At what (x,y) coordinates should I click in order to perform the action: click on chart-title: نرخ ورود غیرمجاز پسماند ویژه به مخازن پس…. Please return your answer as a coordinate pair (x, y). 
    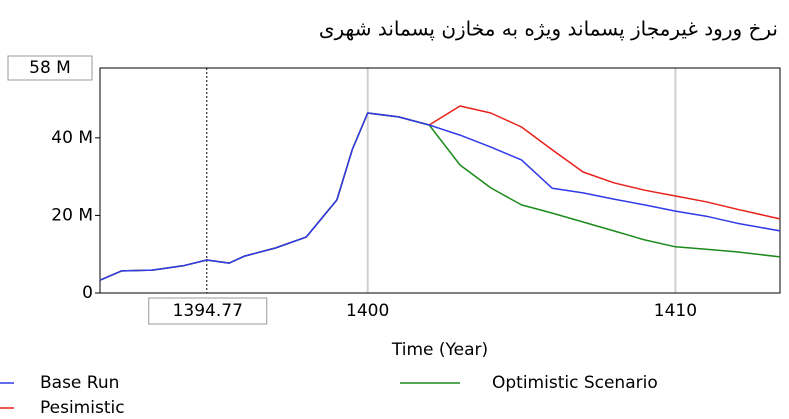
    Looking at the image, I should click on (548, 29).